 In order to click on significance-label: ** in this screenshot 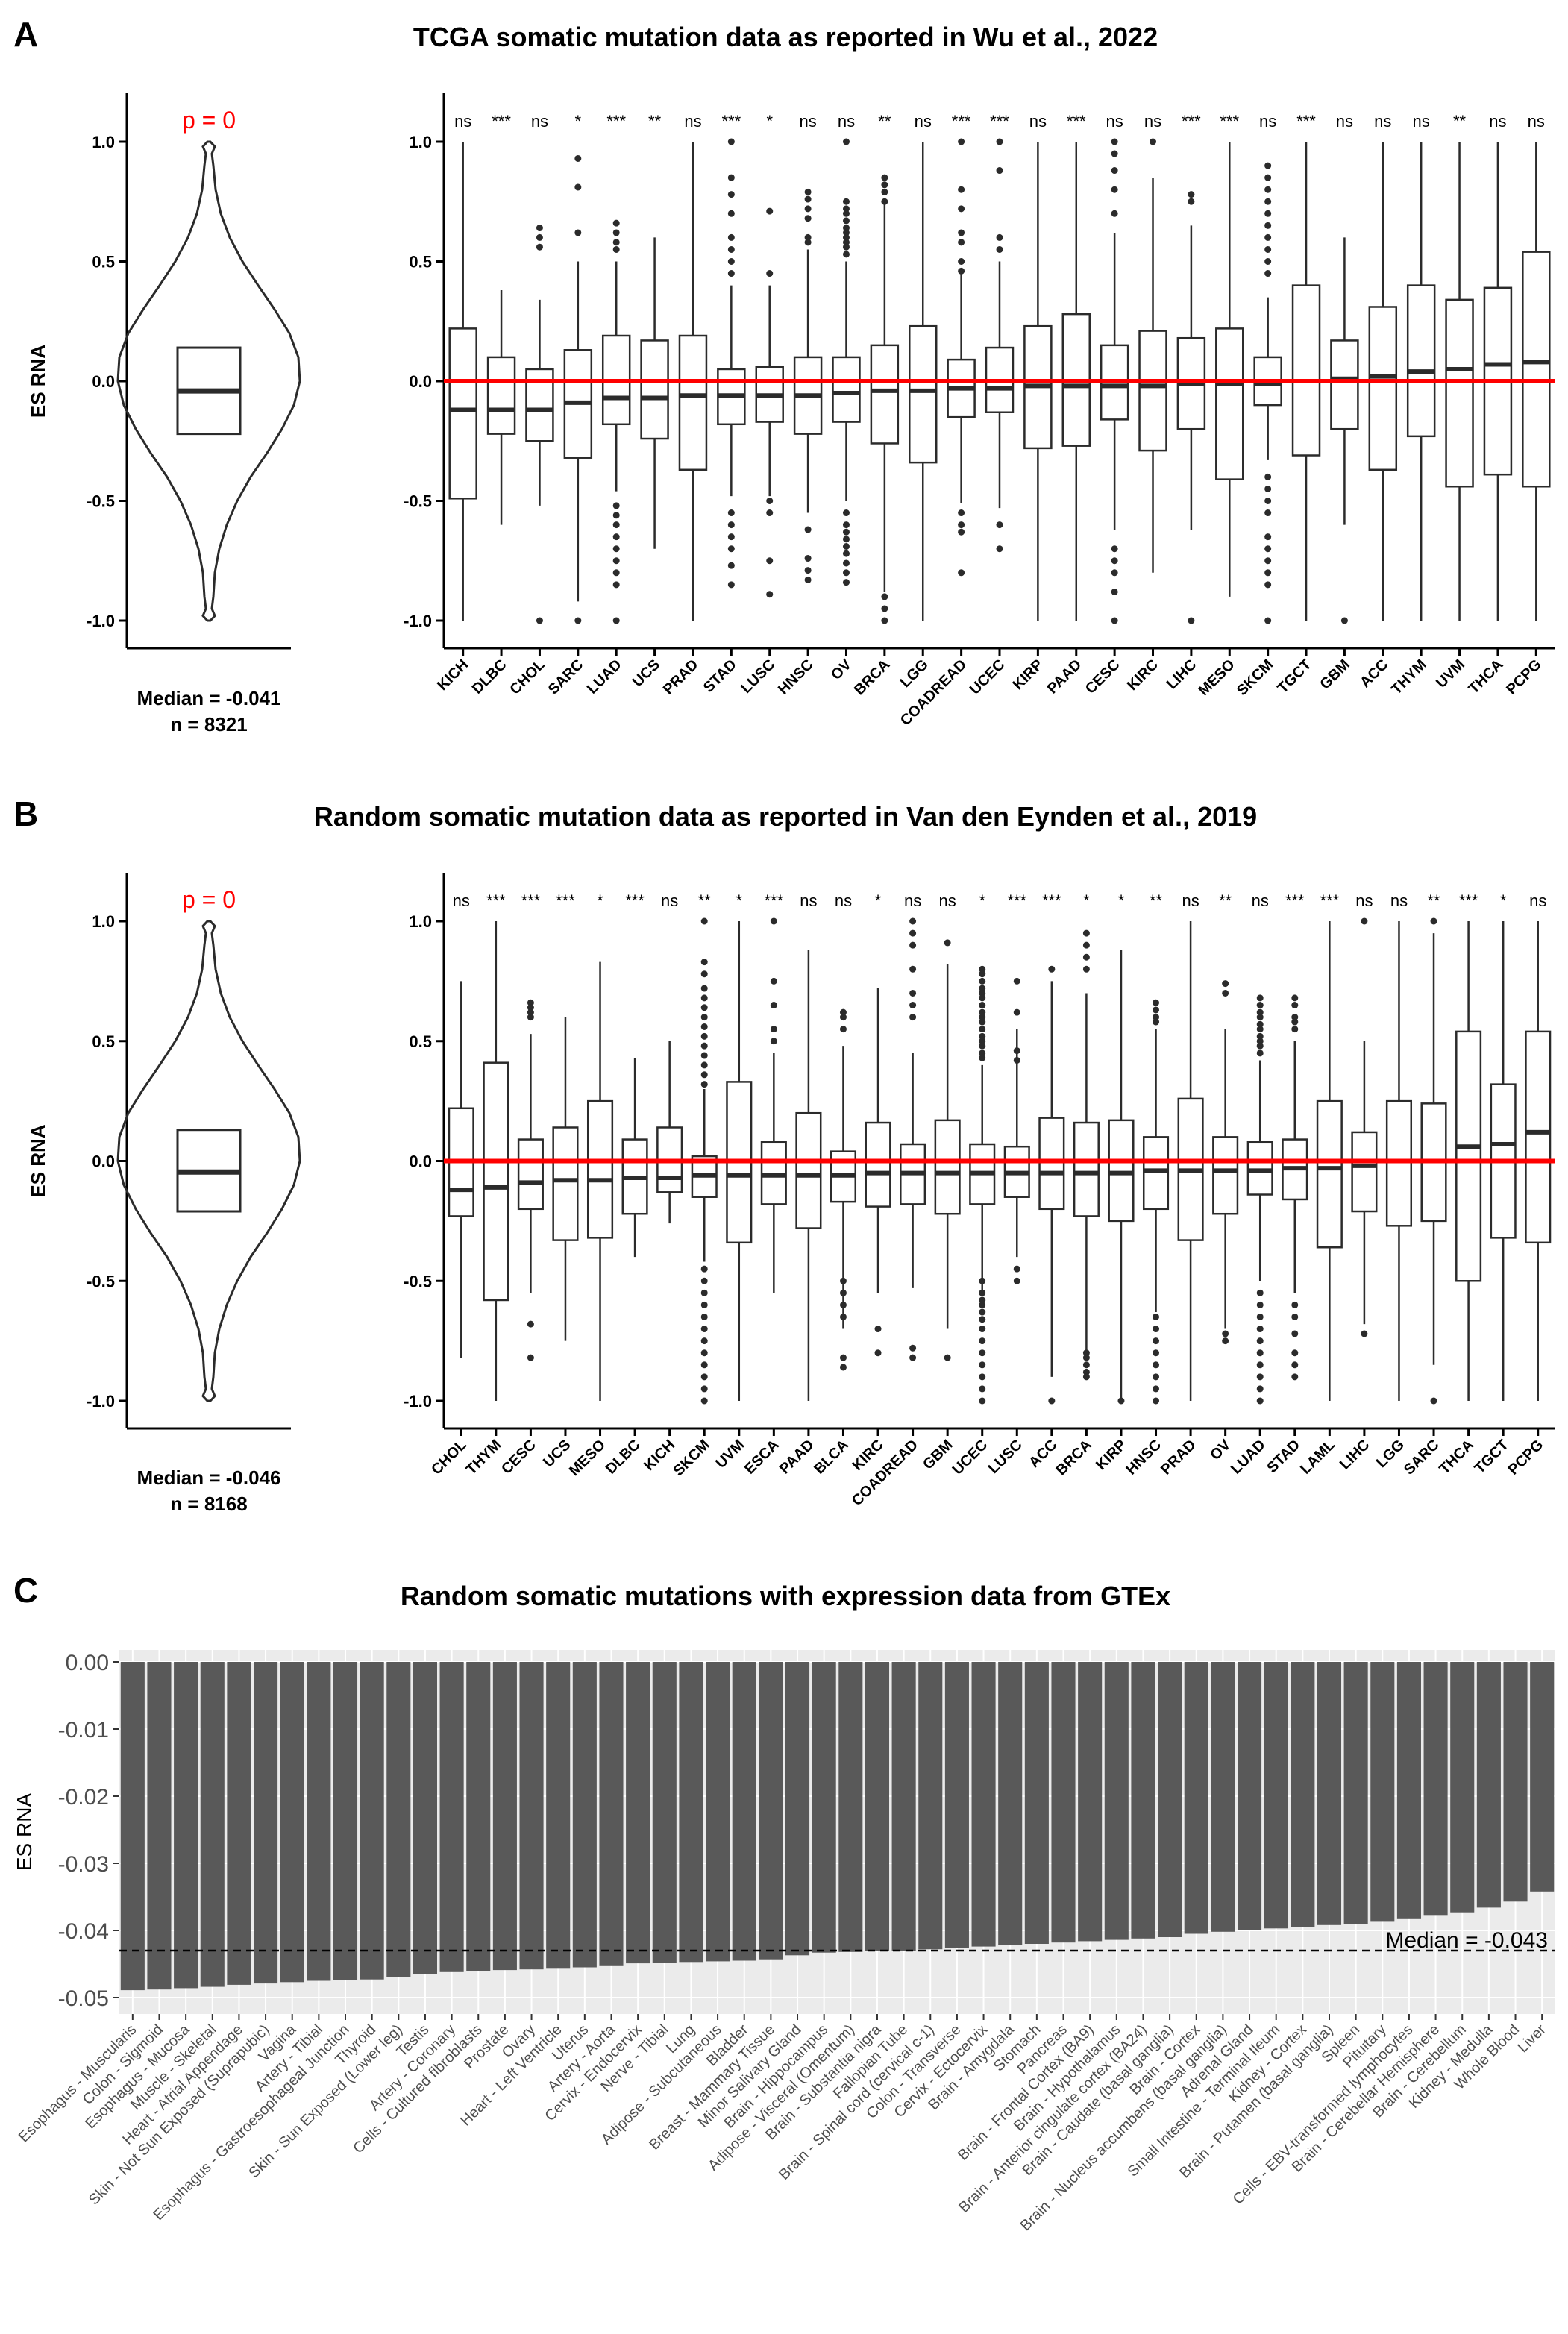, I will do `click(1433, 901)`.